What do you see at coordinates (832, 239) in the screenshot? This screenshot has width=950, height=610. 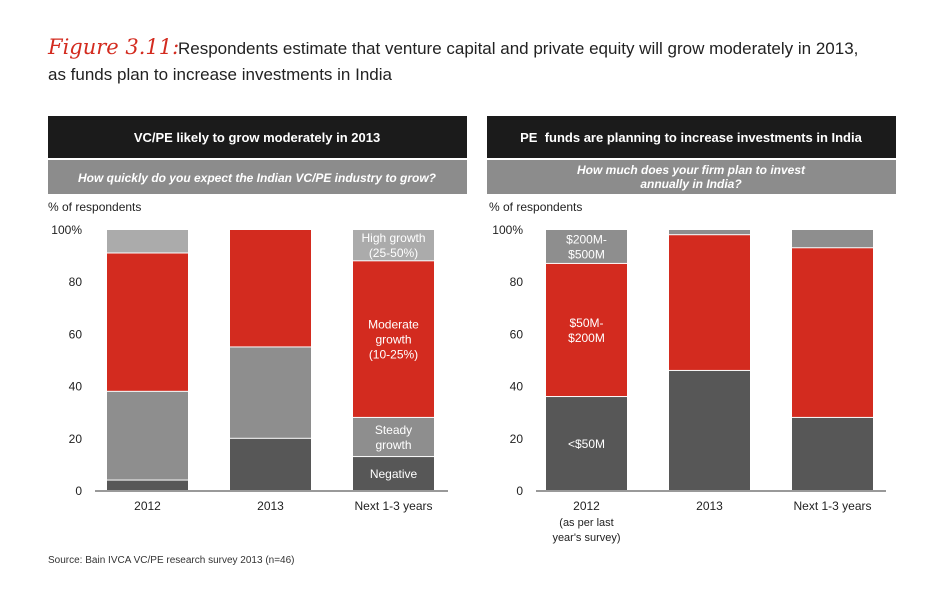 I see `right-bar-next-1-3-years-200m-500m` at bounding box center [832, 239].